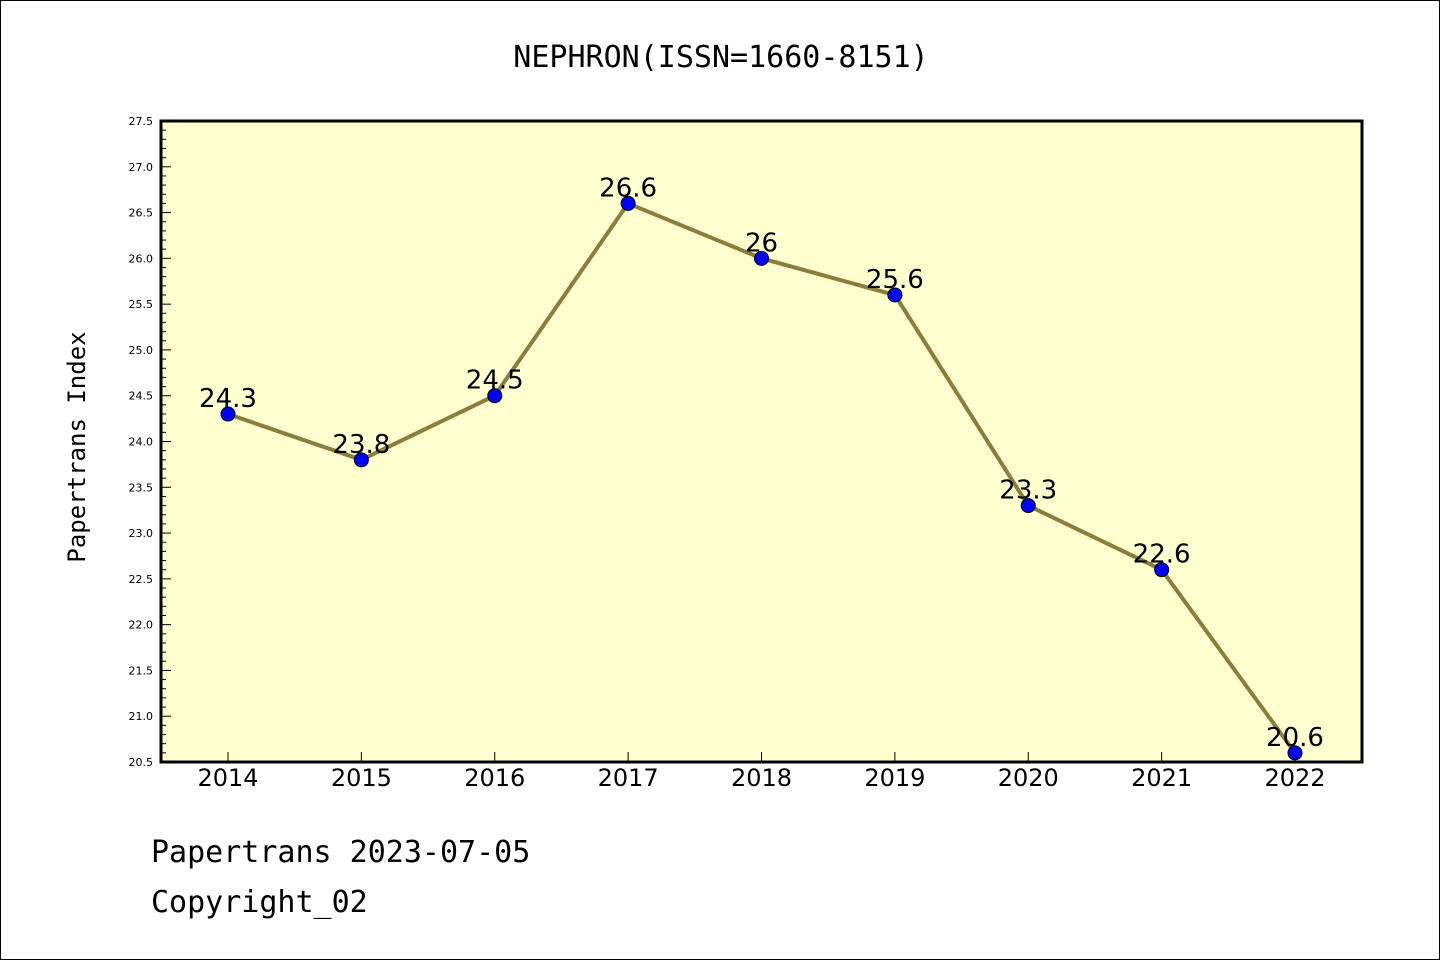 Image resolution: width=1440 pixels, height=961 pixels. What do you see at coordinates (141, 487) in the screenshot?
I see `y-tick-label: 23.5` at bounding box center [141, 487].